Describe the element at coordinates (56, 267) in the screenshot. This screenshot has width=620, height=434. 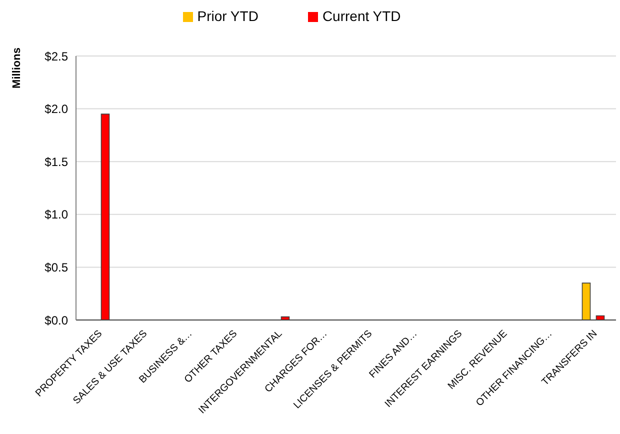
I see `y-tick-label: $0.5` at that location.